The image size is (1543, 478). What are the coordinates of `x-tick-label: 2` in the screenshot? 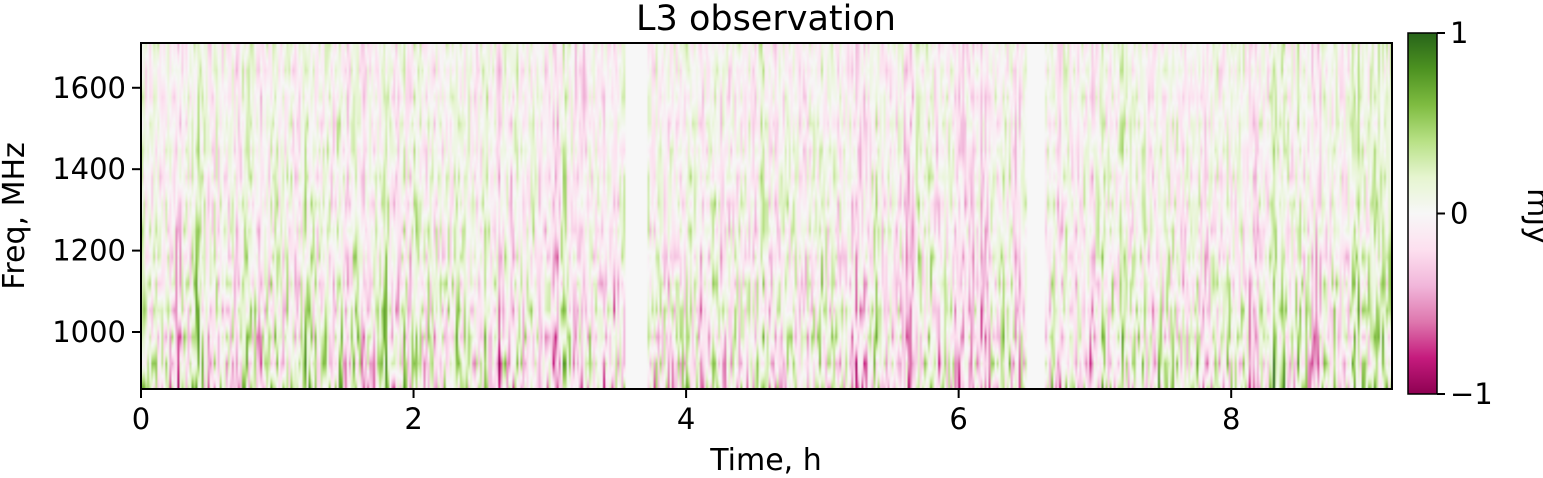 It's located at (413, 419).